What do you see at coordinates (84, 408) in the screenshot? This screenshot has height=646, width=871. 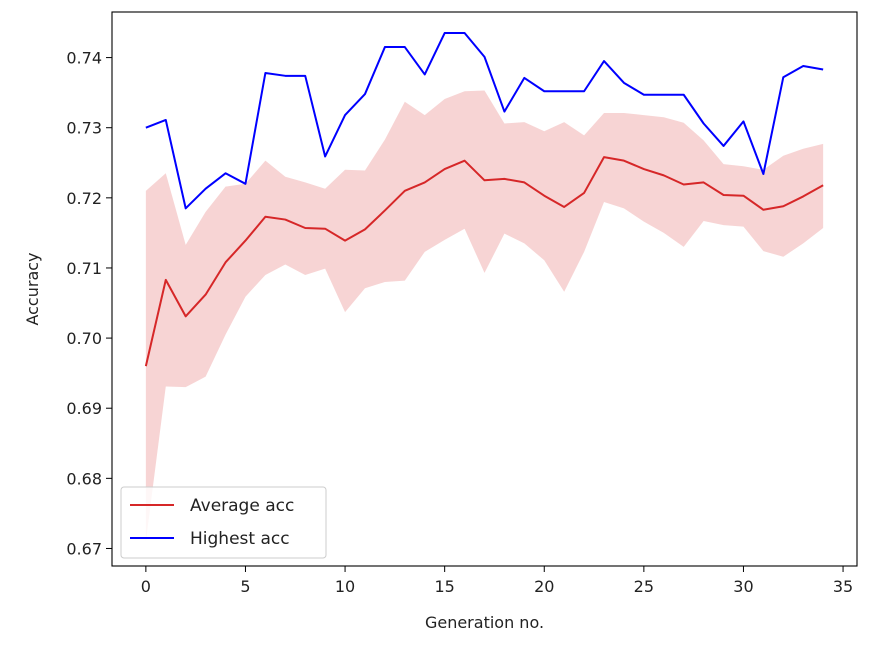 I see `y-tick-label: 0.69` at bounding box center [84, 408].